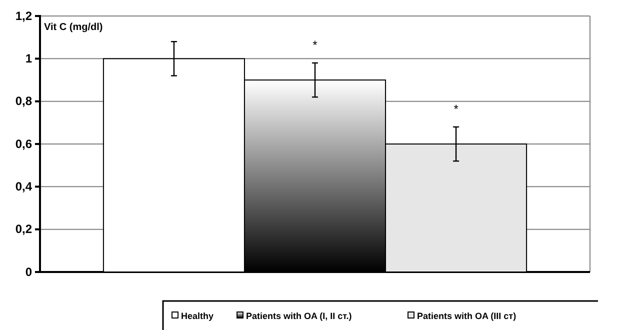 The image size is (621, 330). I want to click on legend-label: Patients with OA (I, II ст.), so click(299, 316).